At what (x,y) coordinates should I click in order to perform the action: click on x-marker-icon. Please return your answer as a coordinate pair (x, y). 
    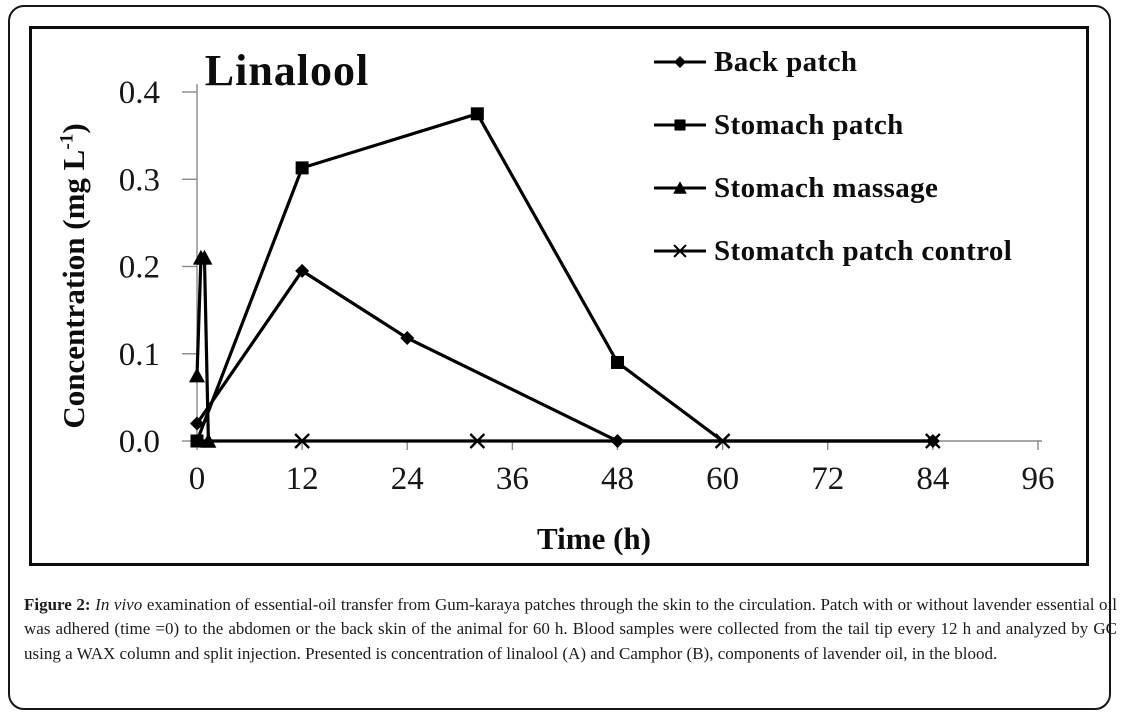
    Looking at the image, I should click on (680, 251).